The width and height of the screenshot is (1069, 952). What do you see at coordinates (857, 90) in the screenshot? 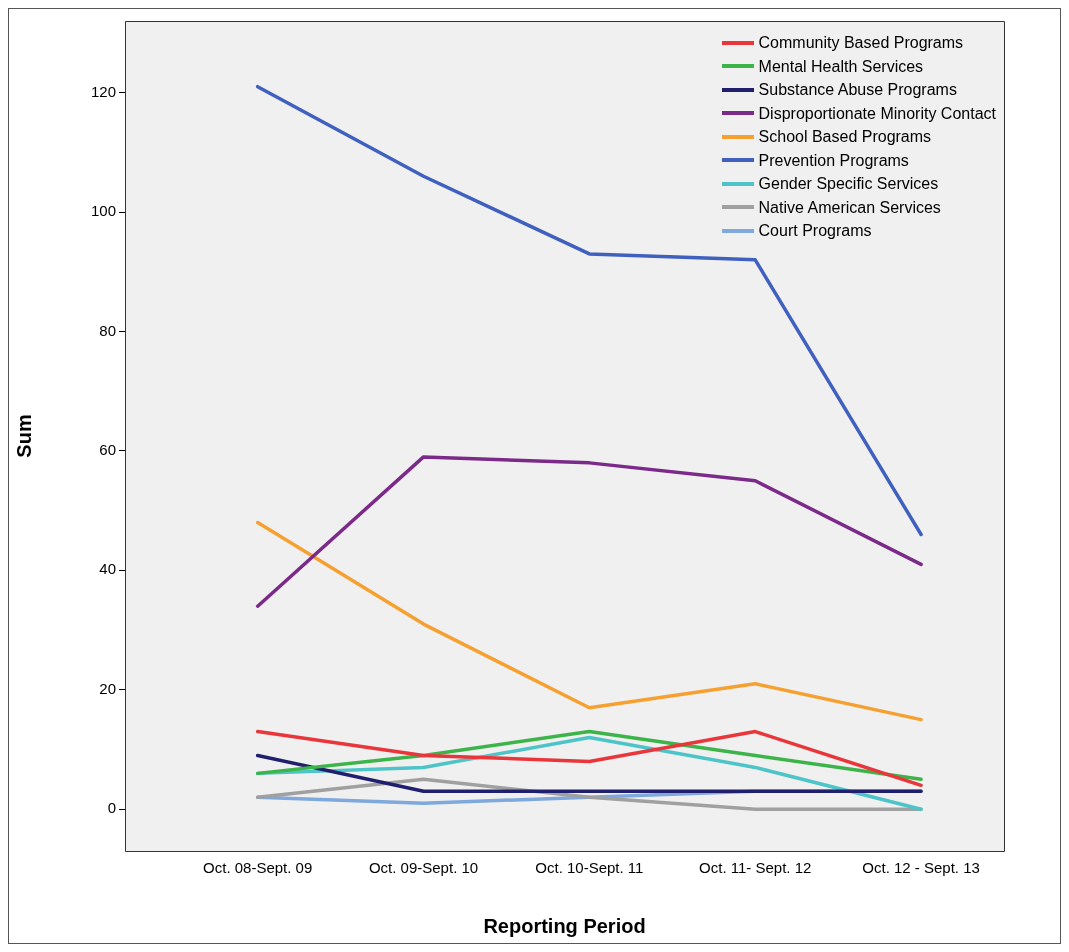
I see `legend-label: Substance Abuse Programs` at bounding box center [857, 90].